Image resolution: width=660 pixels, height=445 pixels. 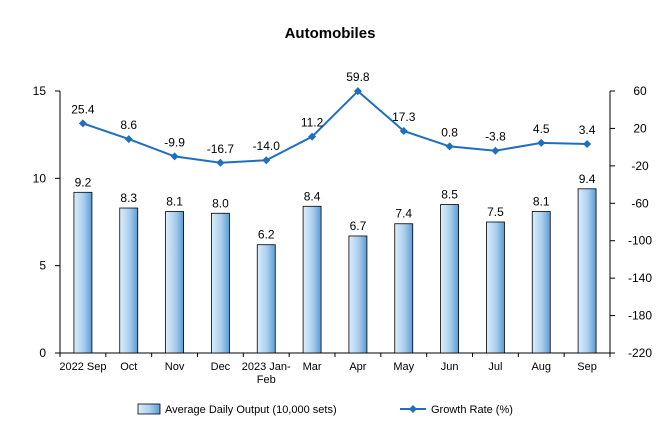 I want to click on right-tick-label: 60, so click(x=640, y=91).